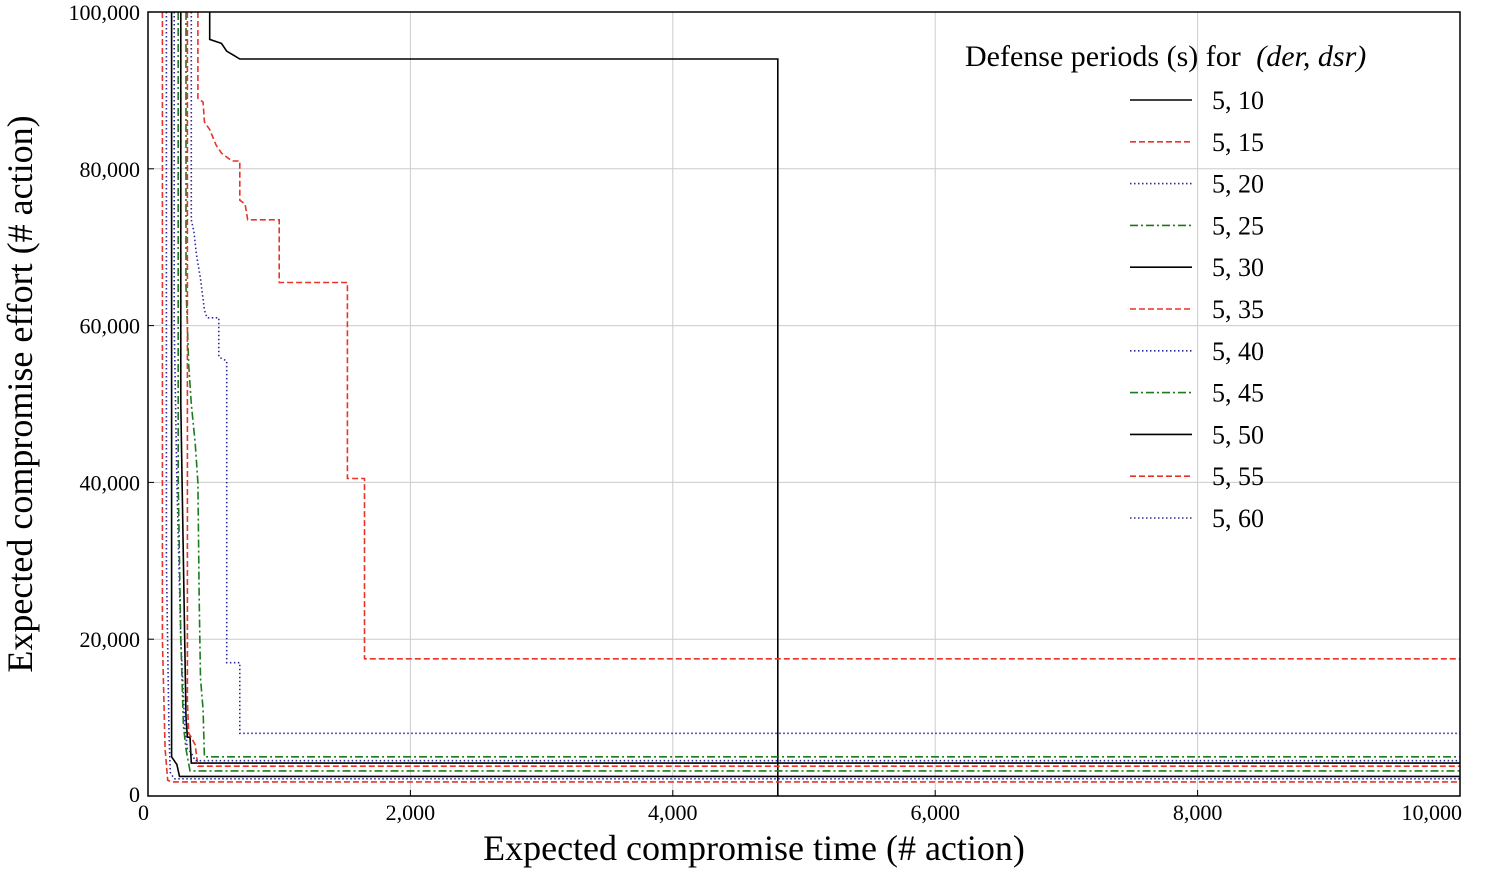 The height and width of the screenshot is (872, 1500). Describe the element at coordinates (1198, 812) in the screenshot. I see `x-tick-label: 8,000` at that location.